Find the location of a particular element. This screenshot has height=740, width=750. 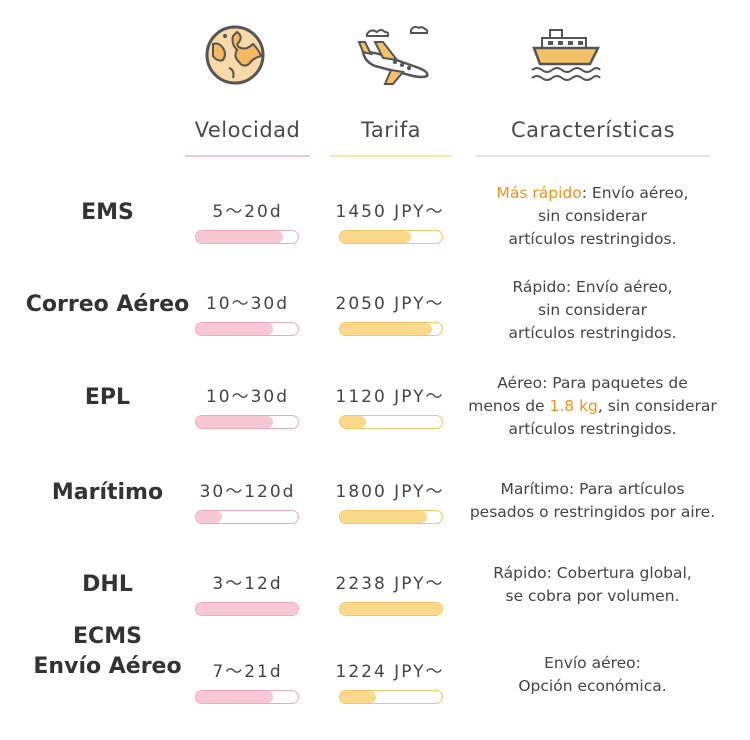

carrier-name: DHL is located at coordinates (107, 584).